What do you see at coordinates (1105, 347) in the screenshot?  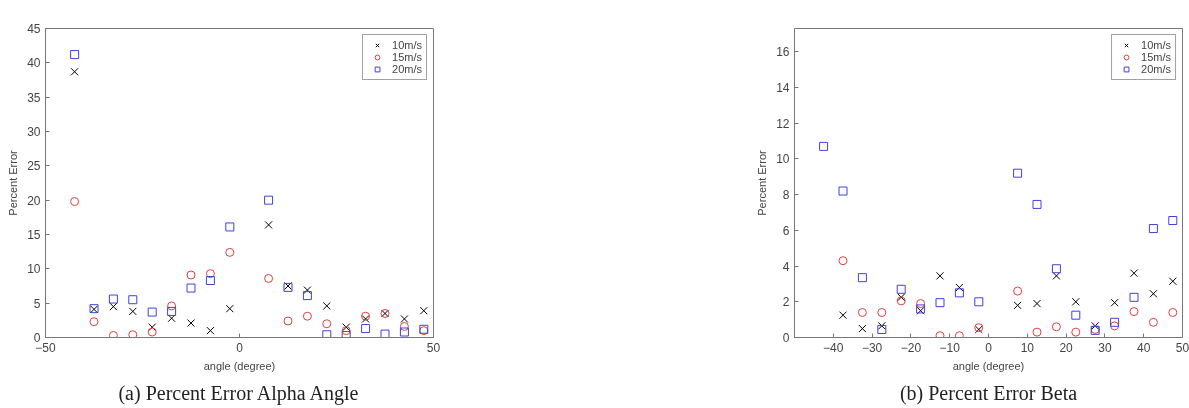 I see `x-tick-label: 30` at bounding box center [1105, 347].